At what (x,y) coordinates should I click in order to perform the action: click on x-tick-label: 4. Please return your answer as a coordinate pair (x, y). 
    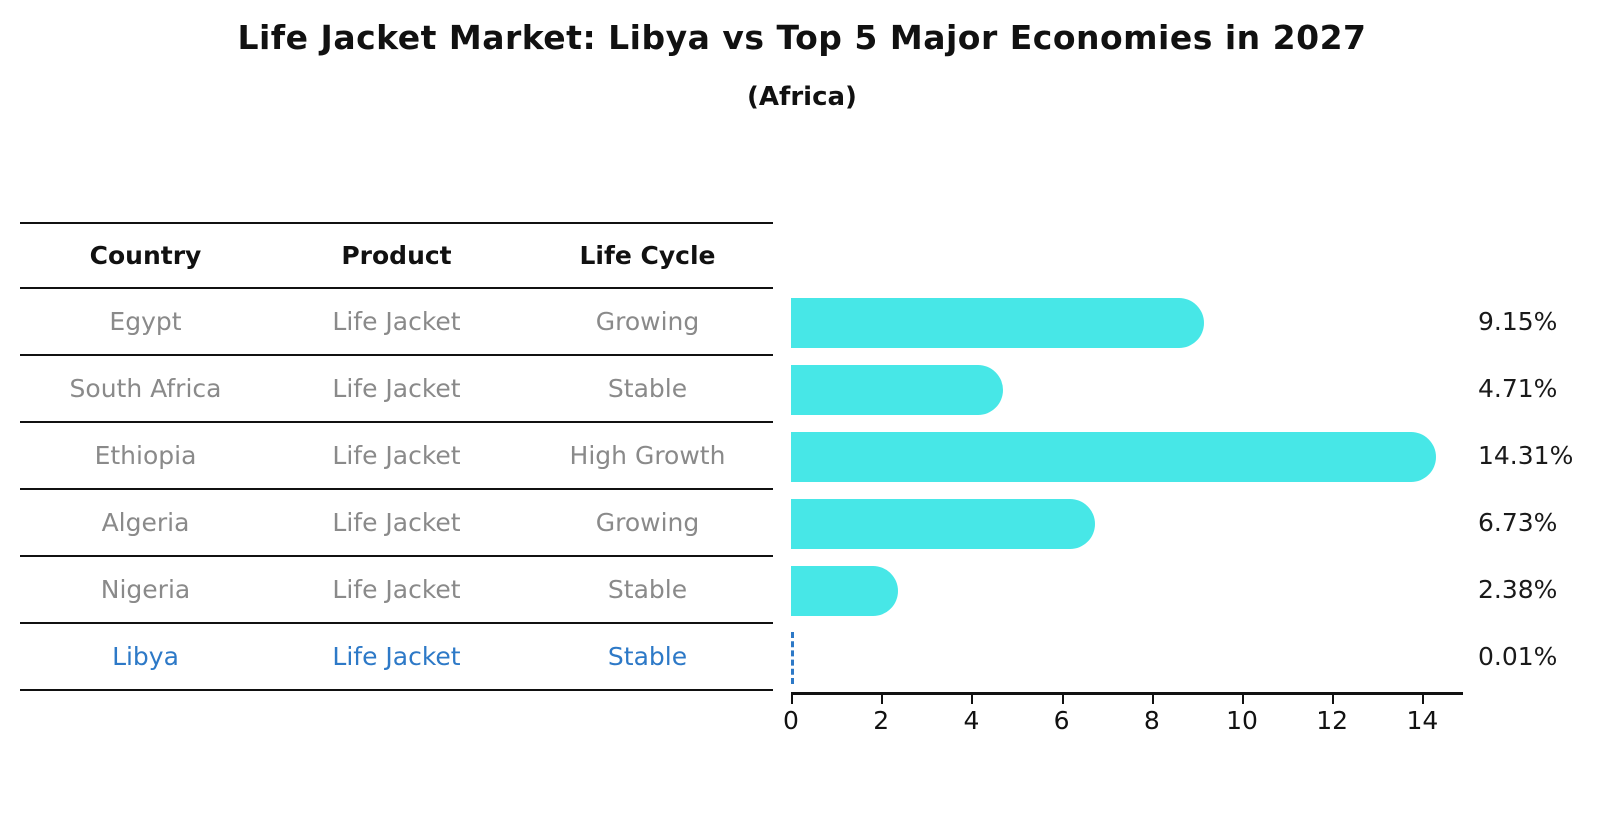
    Looking at the image, I should click on (971, 720).